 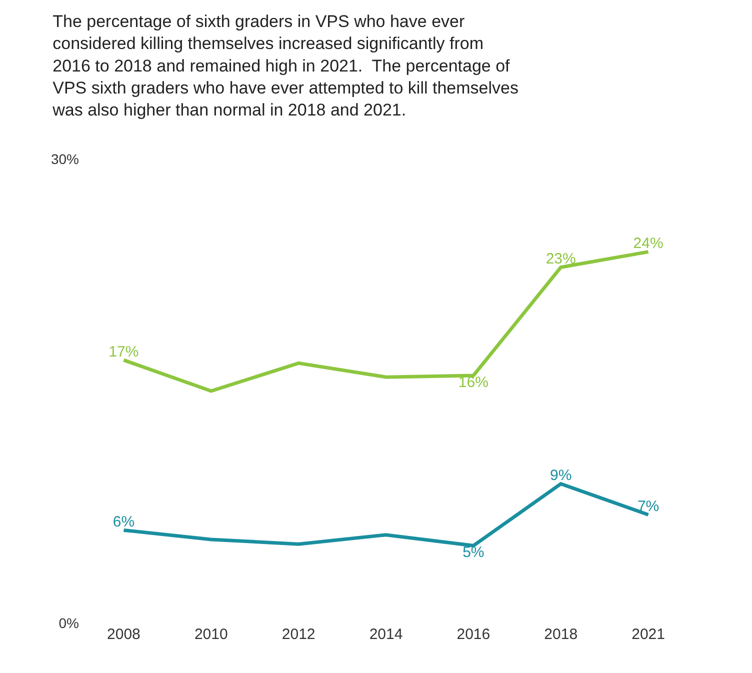 I want to click on data-label: 24%, so click(x=648, y=243).